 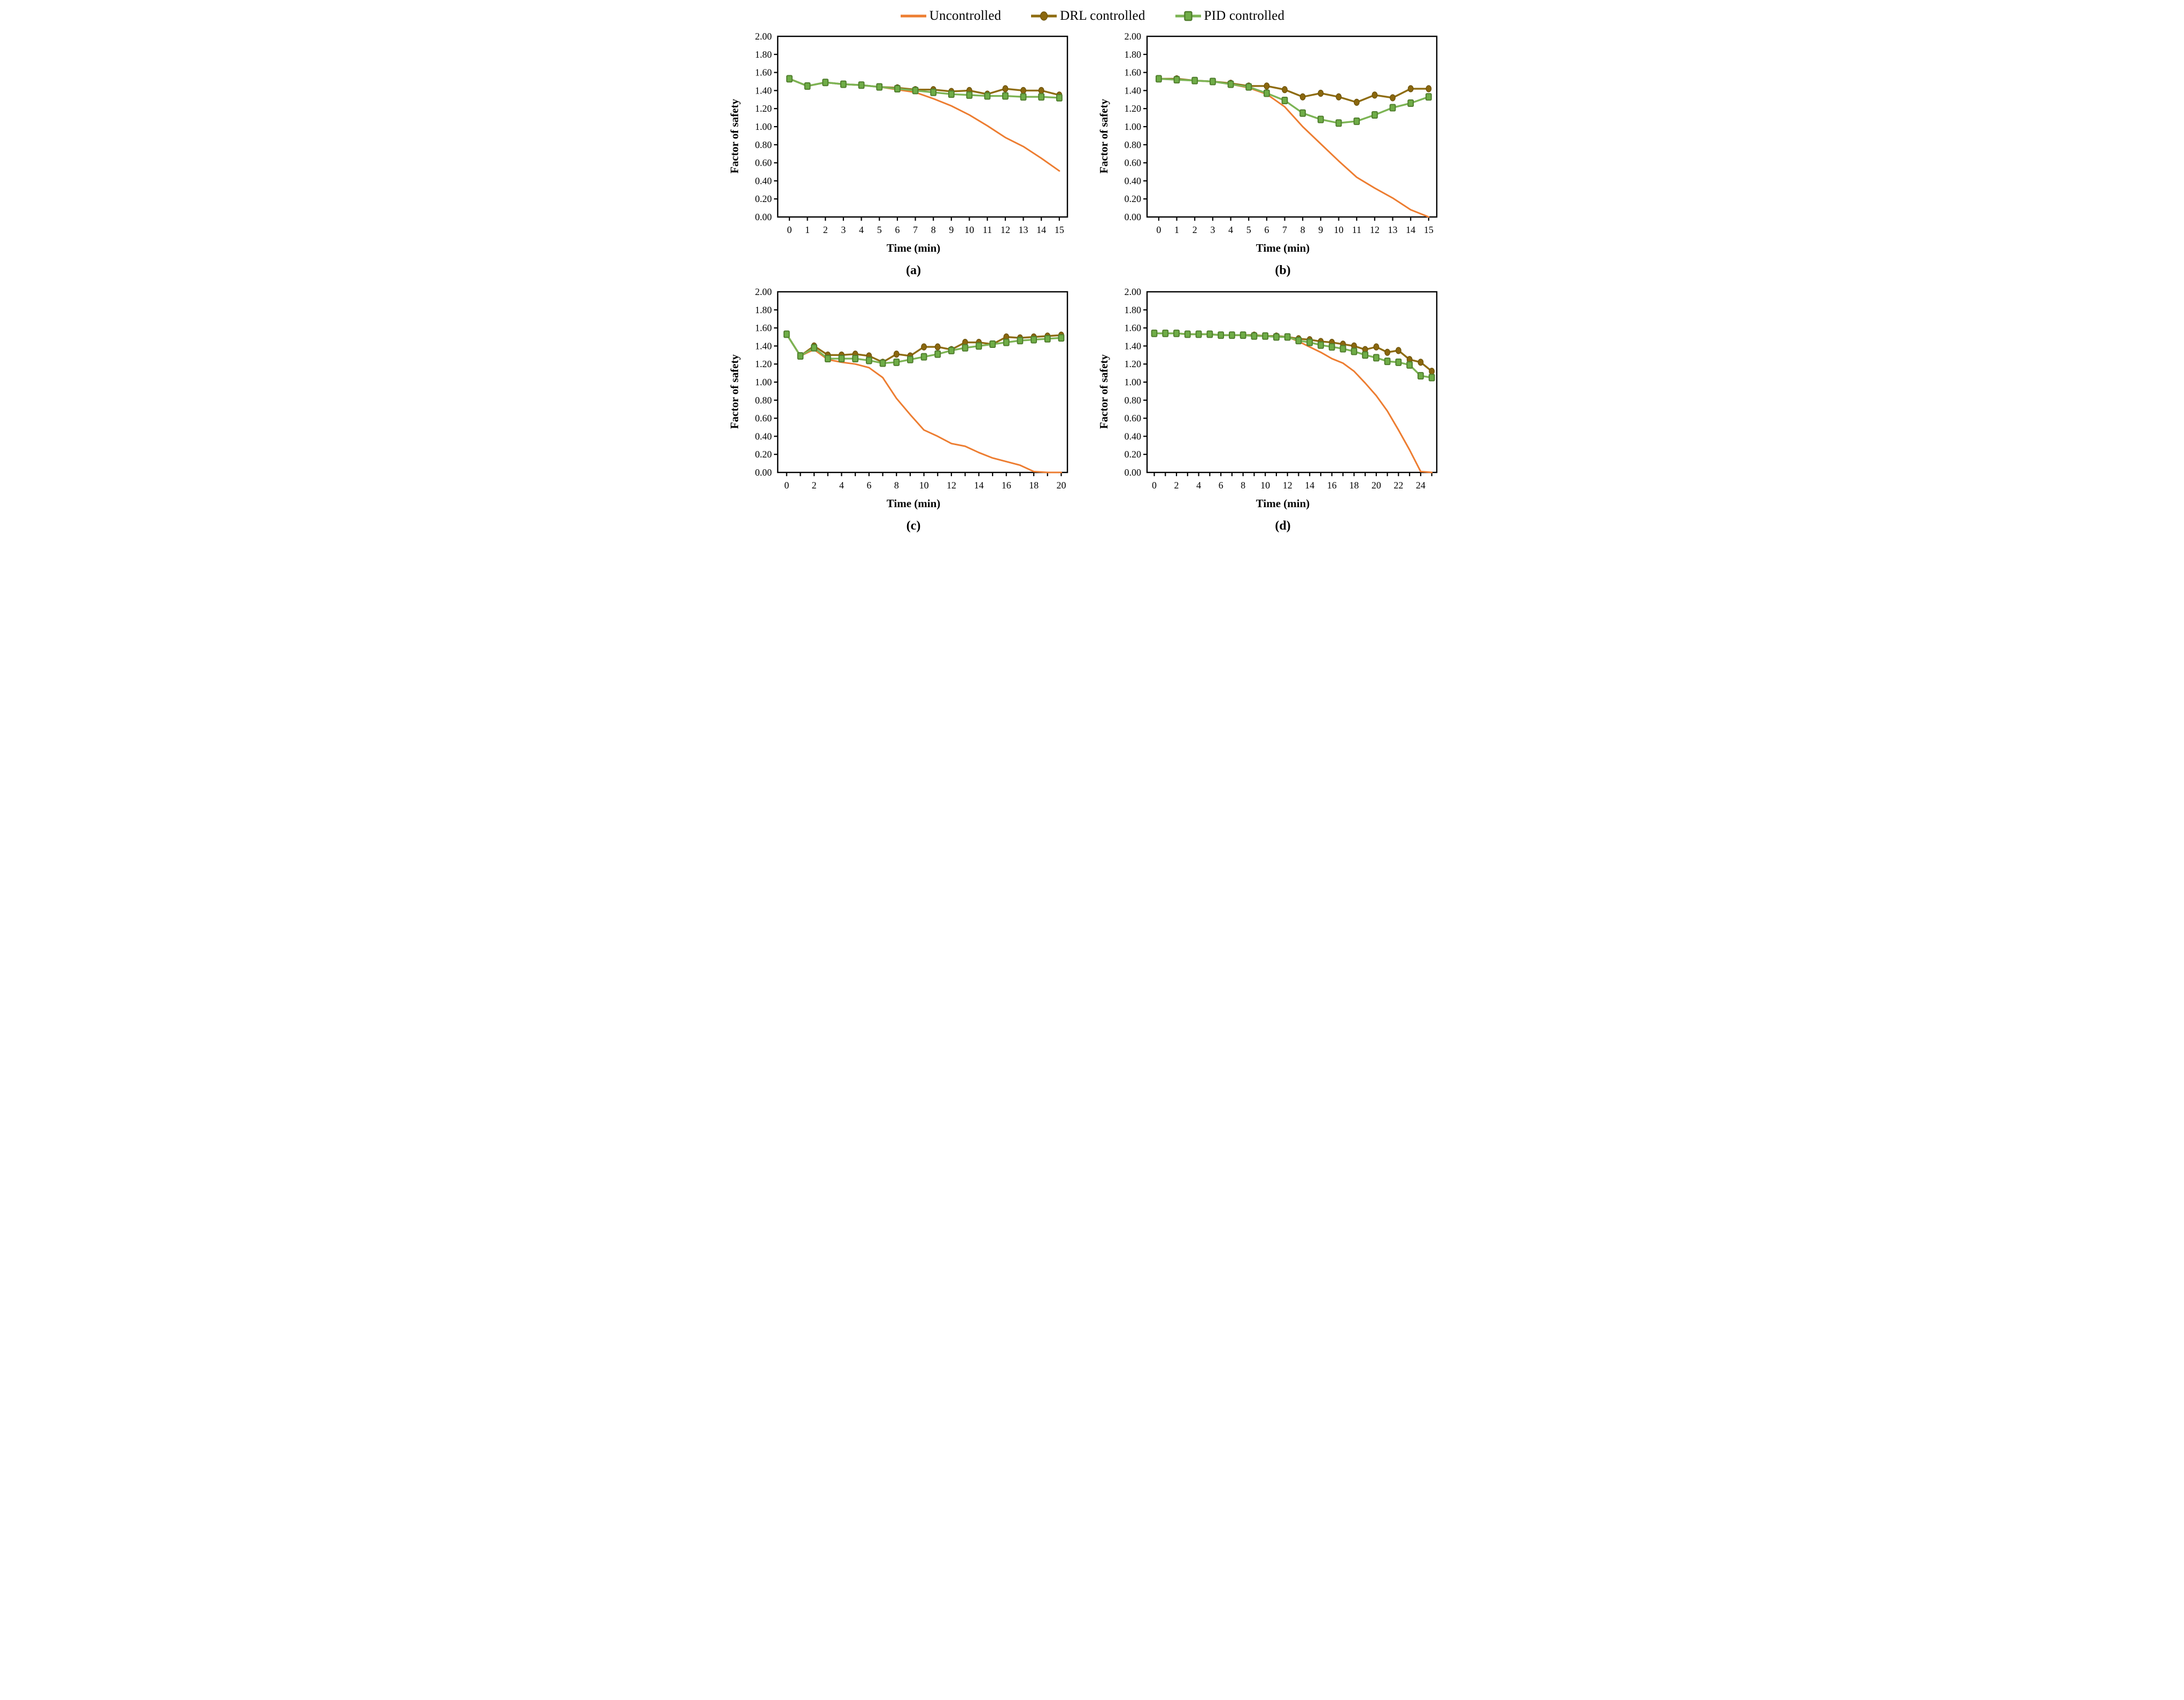 What do you see at coordinates (913, 16) in the screenshot?
I see `uncontrolled-line-icon` at bounding box center [913, 16].